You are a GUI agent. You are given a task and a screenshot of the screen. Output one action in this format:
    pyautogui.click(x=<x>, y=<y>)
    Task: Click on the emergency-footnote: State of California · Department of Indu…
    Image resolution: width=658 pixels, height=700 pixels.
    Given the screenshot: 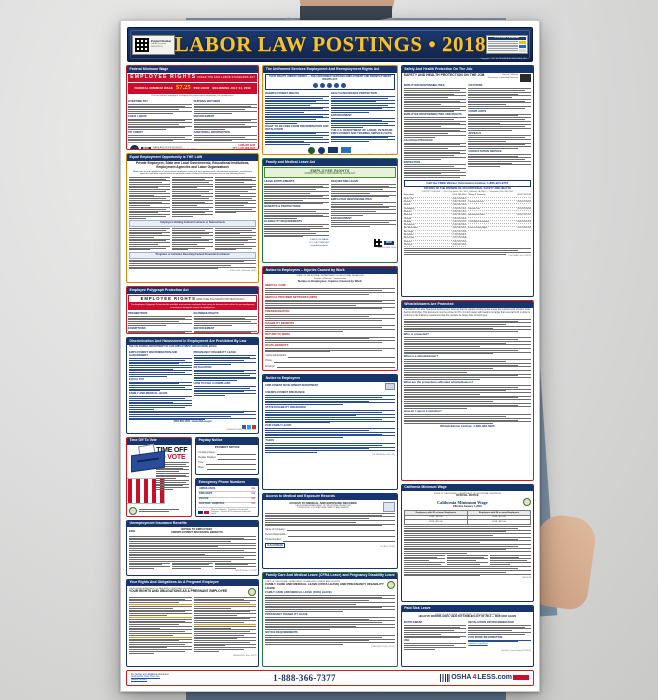 What is the action you would take?
    pyautogui.click(x=231, y=512)
    